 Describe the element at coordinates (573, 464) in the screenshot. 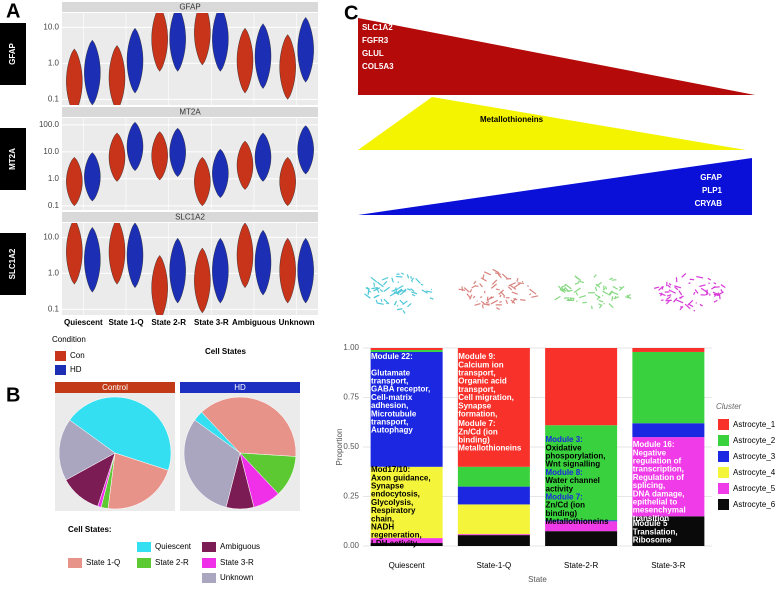

I see `module-annotation: Wnt signalling` at that location.